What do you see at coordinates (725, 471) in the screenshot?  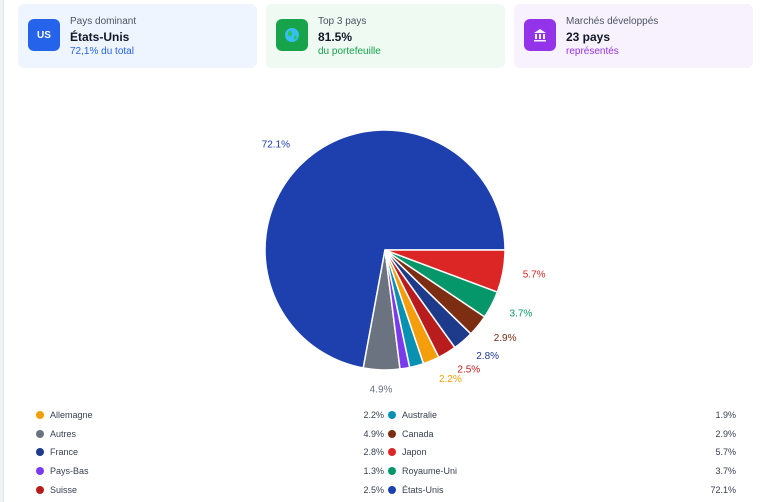 I see `legend-value: 3.7%` at bounding box center [725, 471].